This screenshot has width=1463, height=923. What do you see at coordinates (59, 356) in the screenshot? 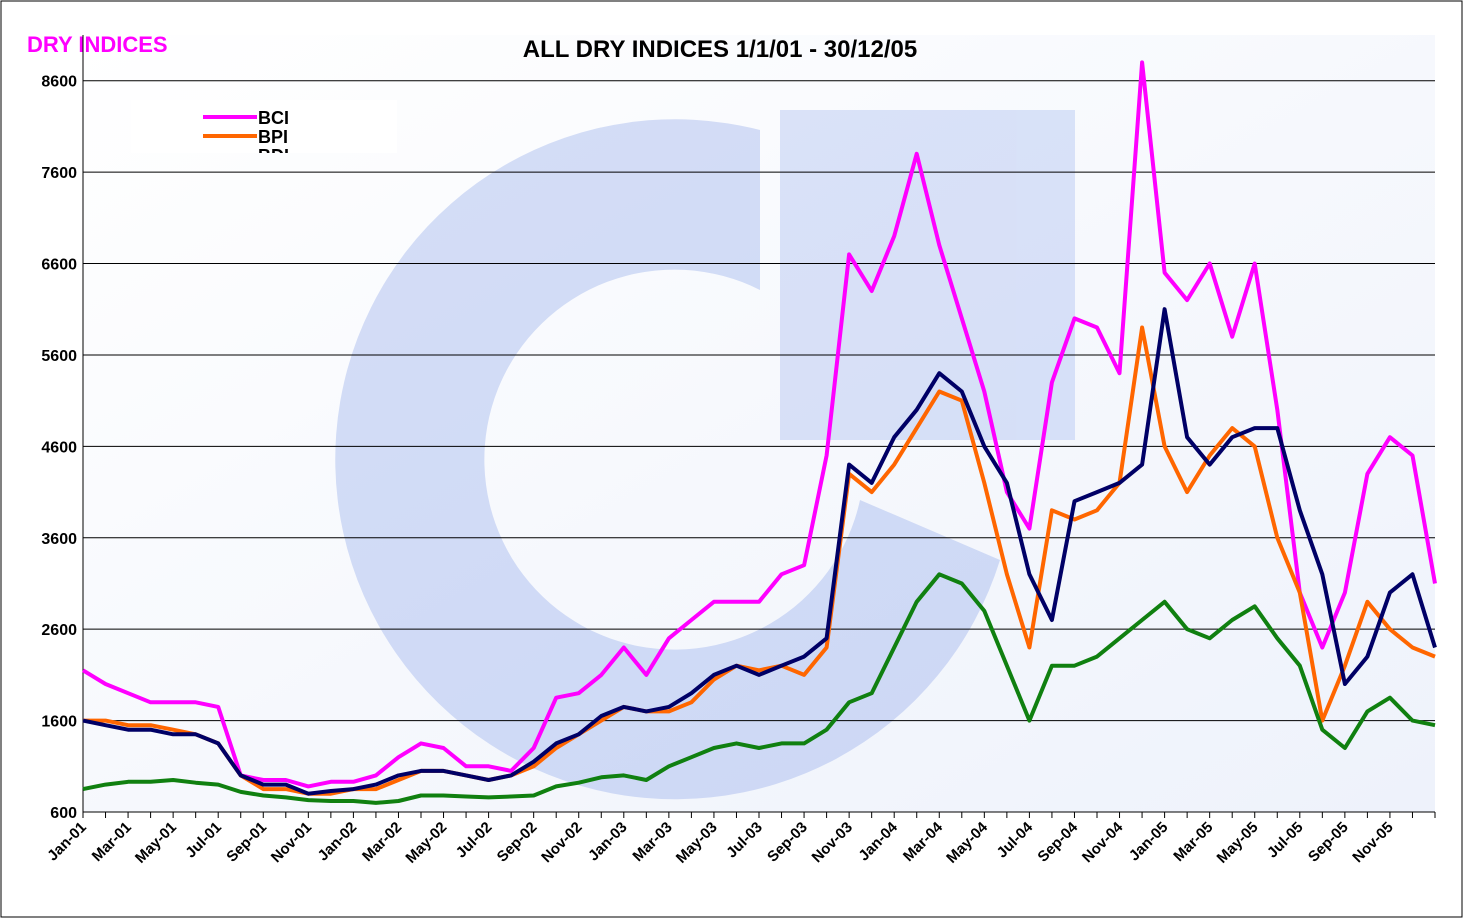
I see `y-tick-label: 5600` at bounding box center [59, 356].